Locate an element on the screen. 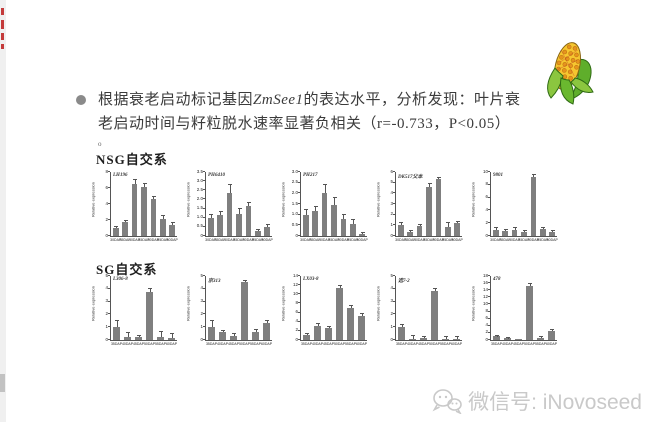 The width and height of the screenshot is (650, 422). wechat-icon is located at coordinates (447, 401).